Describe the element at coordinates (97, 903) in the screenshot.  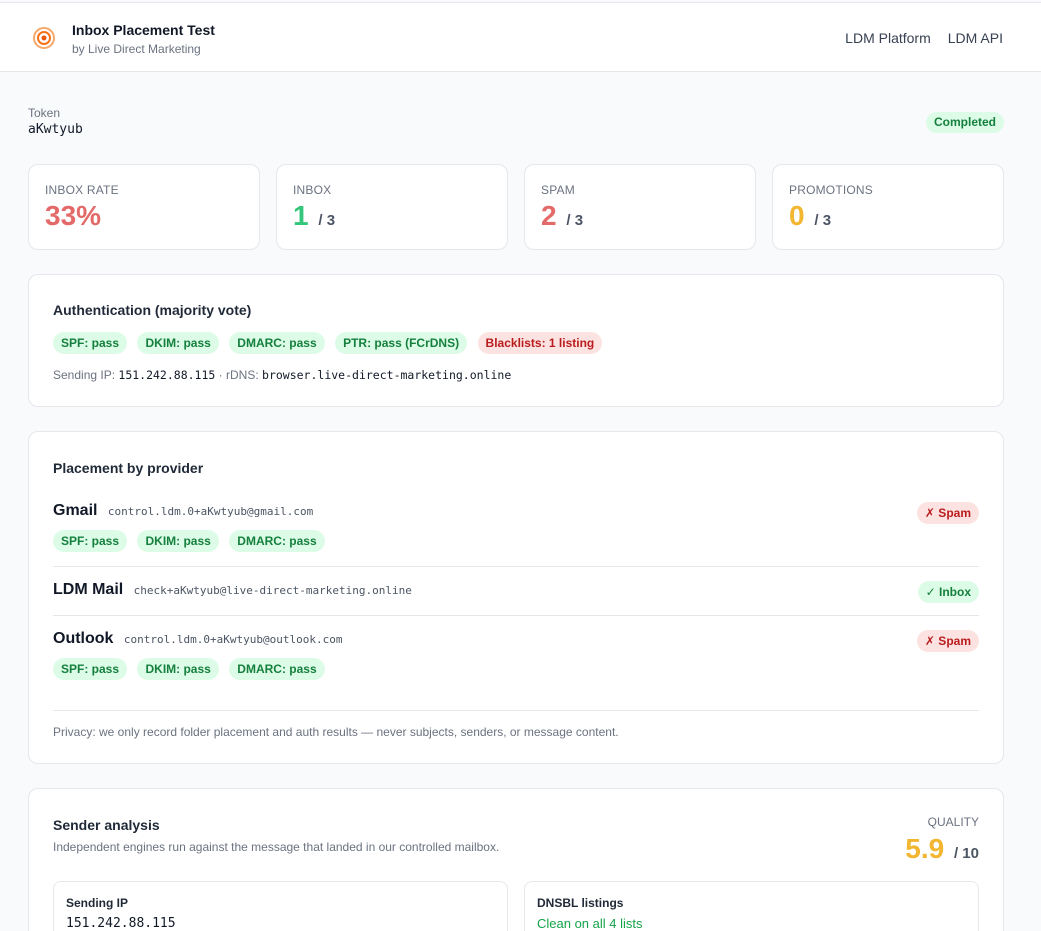
I see `sending-ip-card-title: Sending IP` at that location.